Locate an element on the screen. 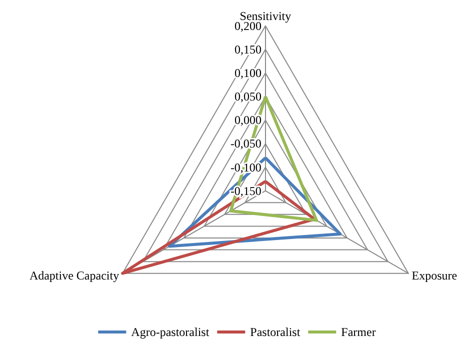 The height and width of the screenshot is (347, 474). legend-label: Pastoralist is located at coordinates (275, 332).